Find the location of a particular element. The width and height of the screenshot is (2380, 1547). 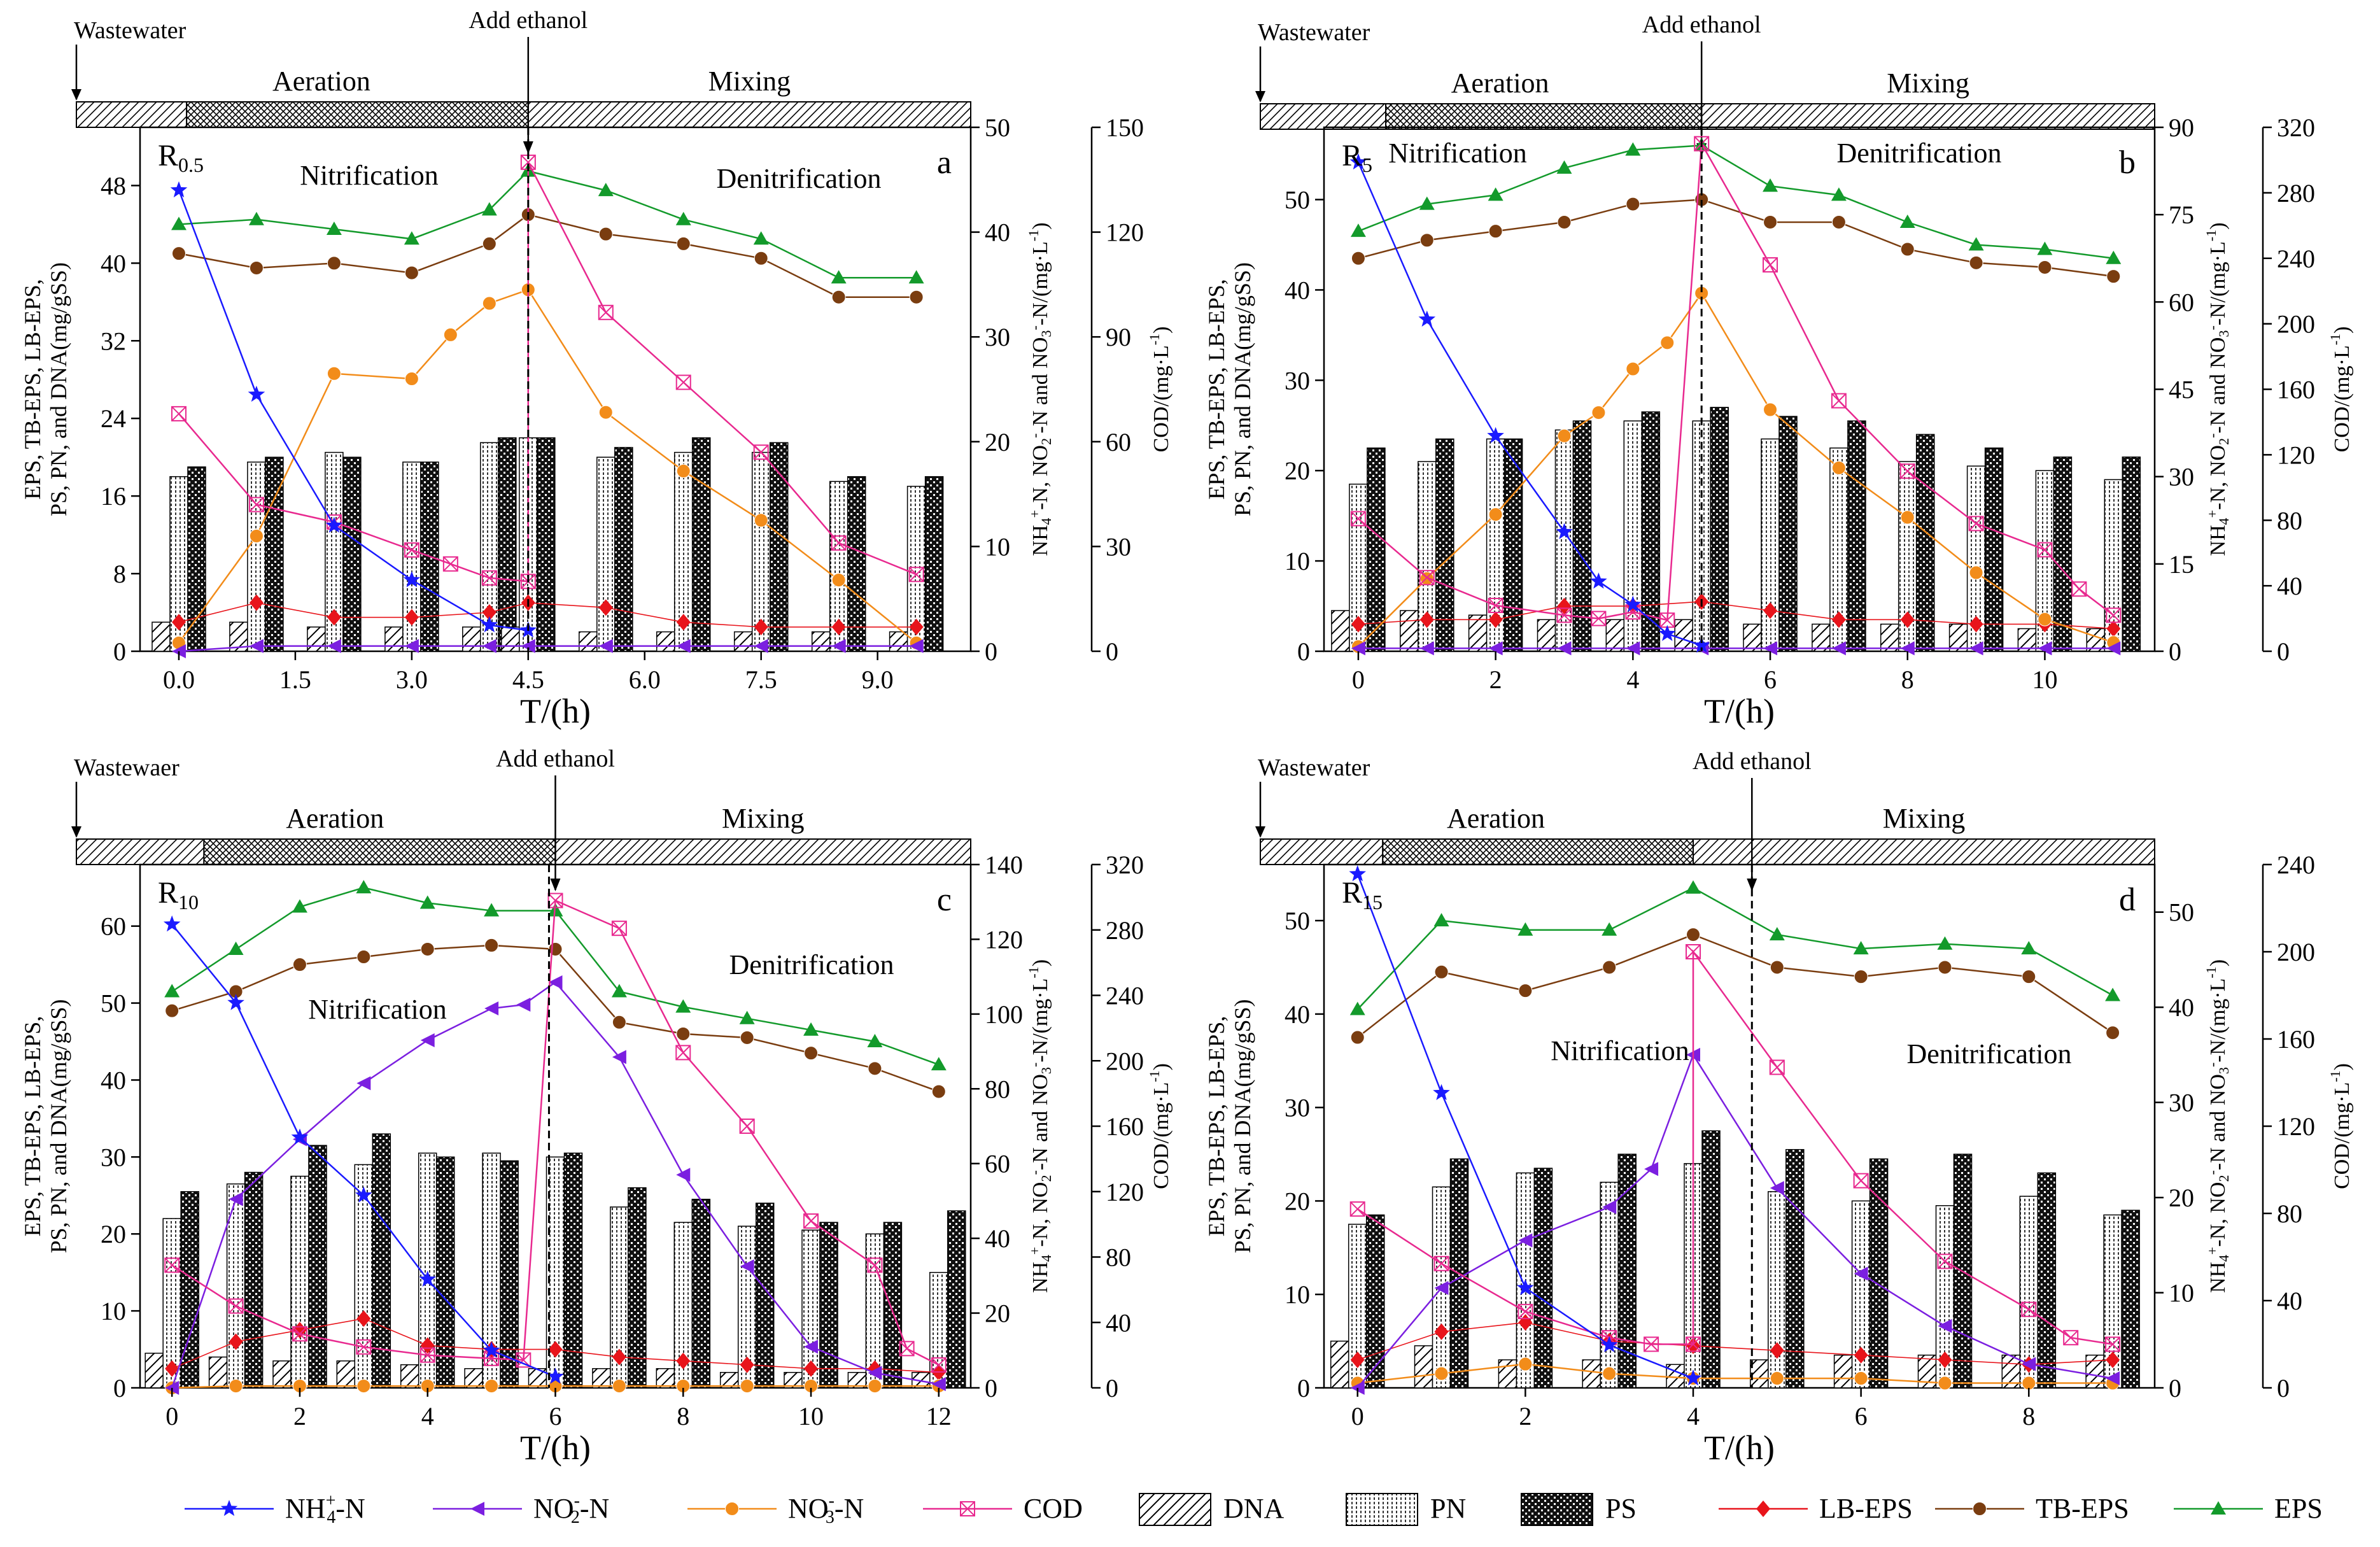

rl-cod: COD/(mg·L is located at coordinates (2342, 1135).